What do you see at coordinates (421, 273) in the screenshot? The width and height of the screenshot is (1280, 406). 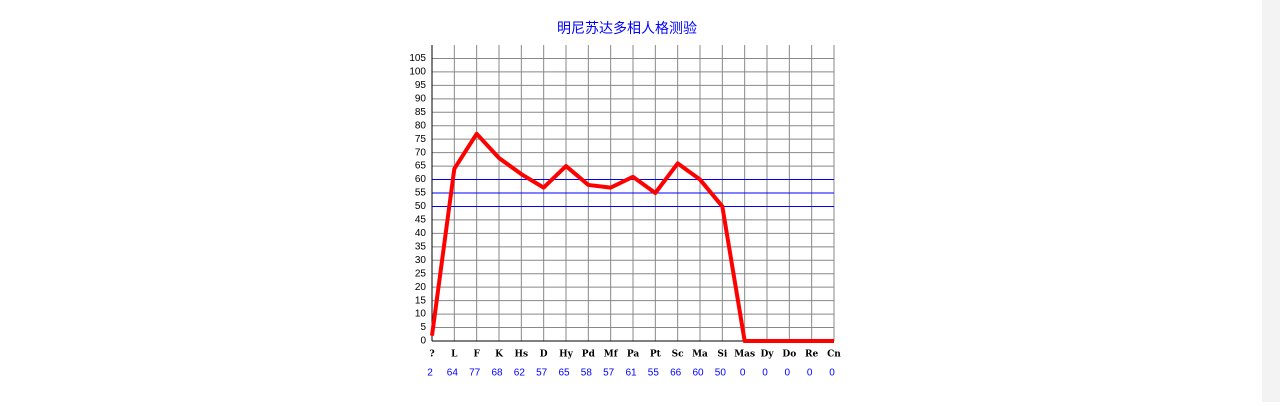 I see `y-tick-label: 25` at bounding box center [421, 273].